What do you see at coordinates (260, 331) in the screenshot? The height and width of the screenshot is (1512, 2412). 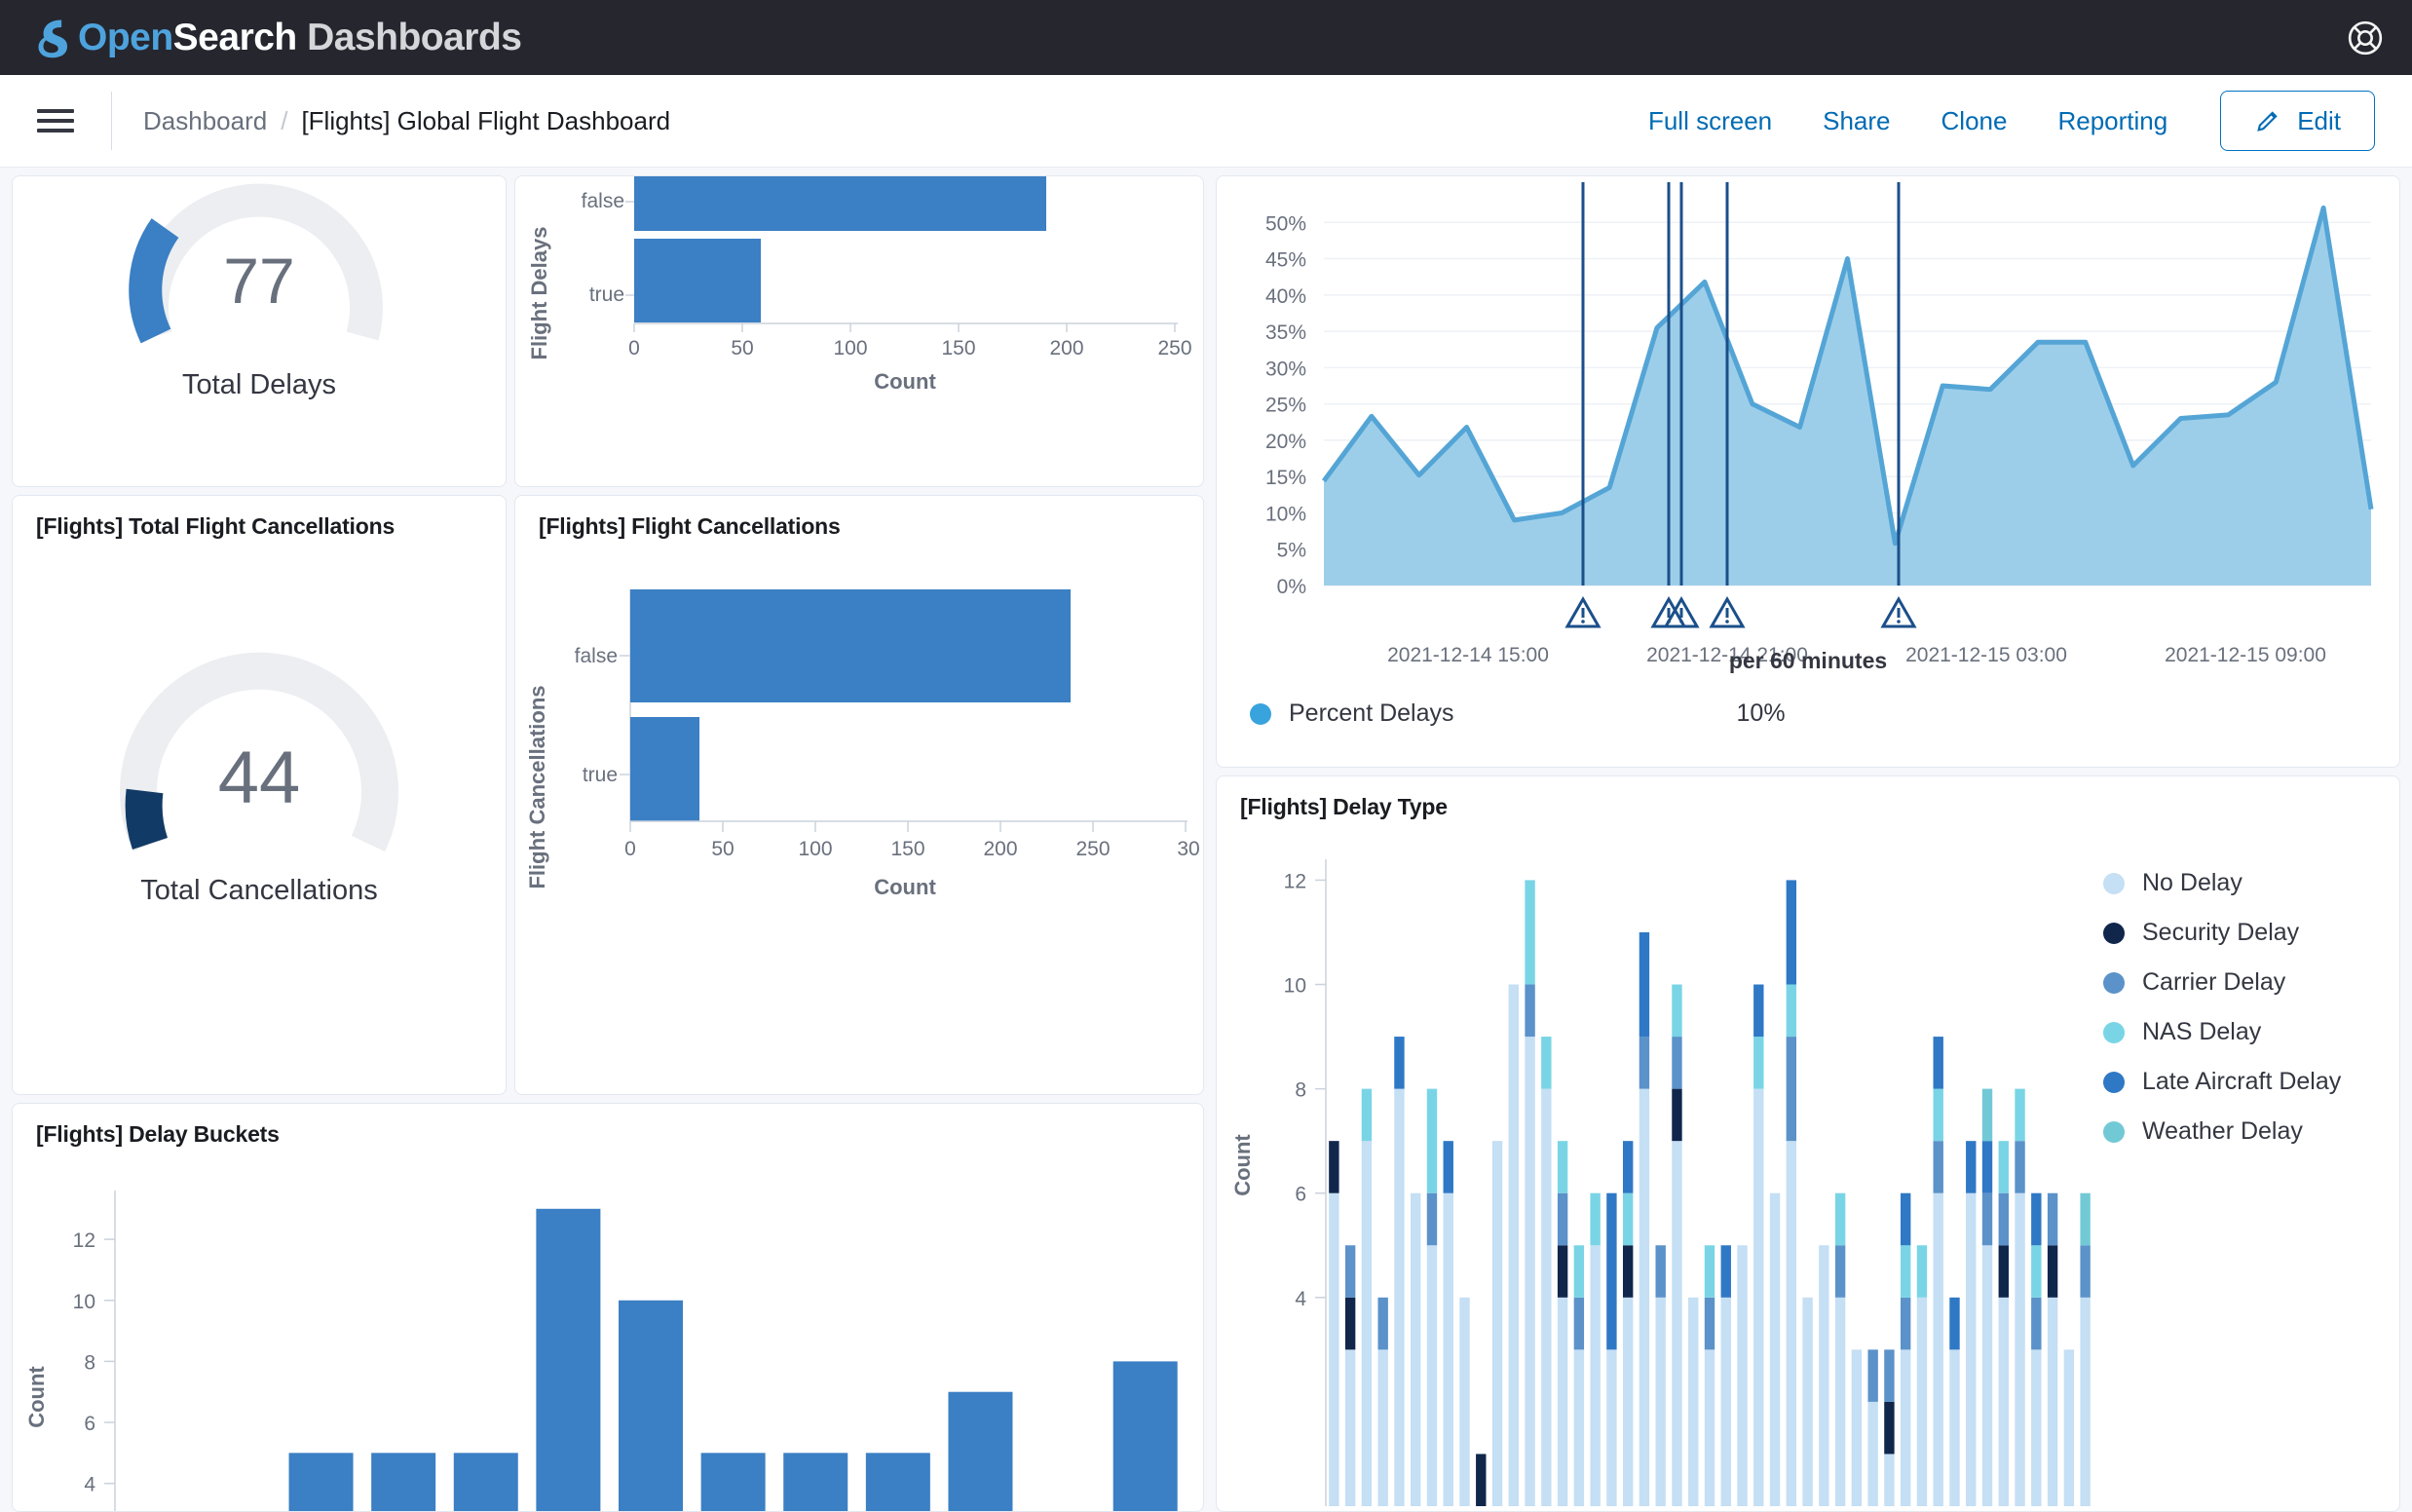 I see `panel-total-delays: 77 Total Delays` at bounding box center [260, 331].